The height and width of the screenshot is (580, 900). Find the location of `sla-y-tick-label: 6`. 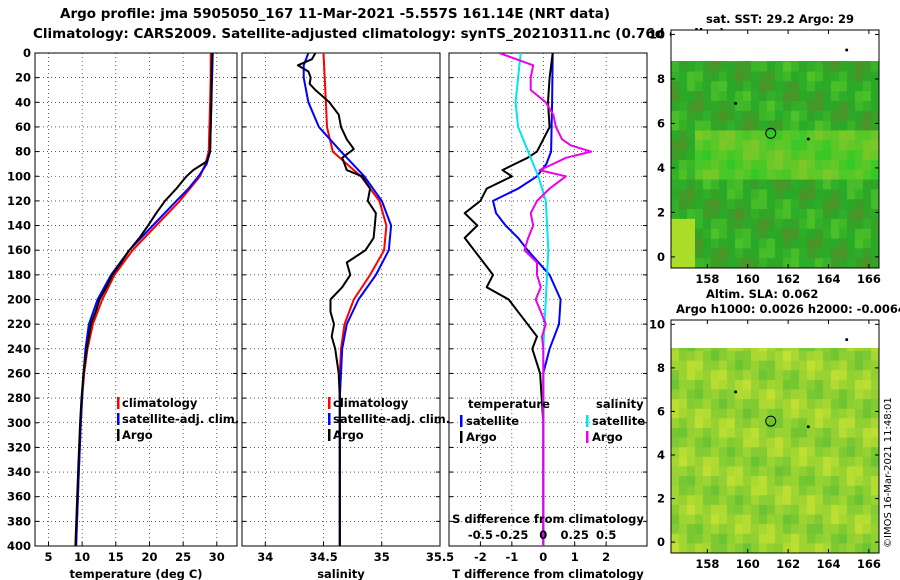

sla-y-tick-label: 6 is located at coordinates (661, 411).